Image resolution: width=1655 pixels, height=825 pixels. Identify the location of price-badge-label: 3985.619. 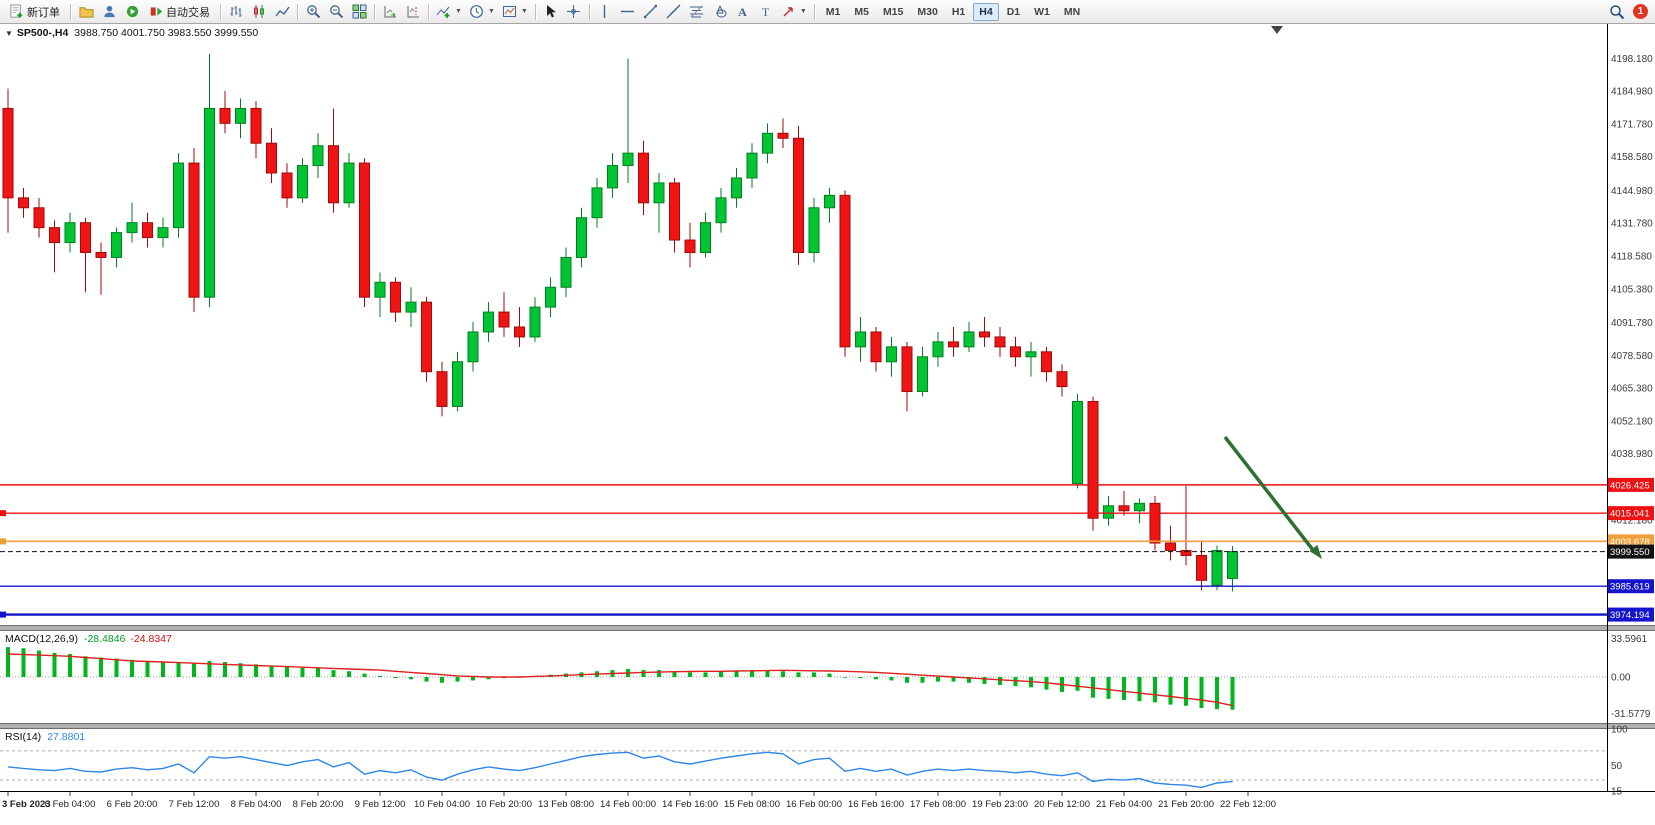
(1630, 587).